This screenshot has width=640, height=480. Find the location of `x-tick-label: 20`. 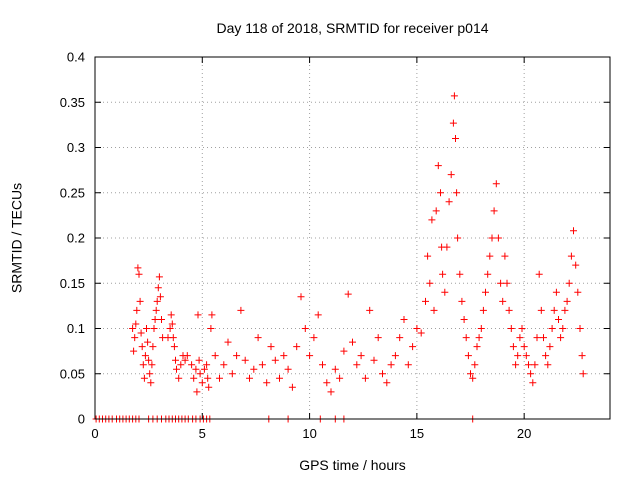

x-tick-label: 20 is located at coordinates (524, 433).